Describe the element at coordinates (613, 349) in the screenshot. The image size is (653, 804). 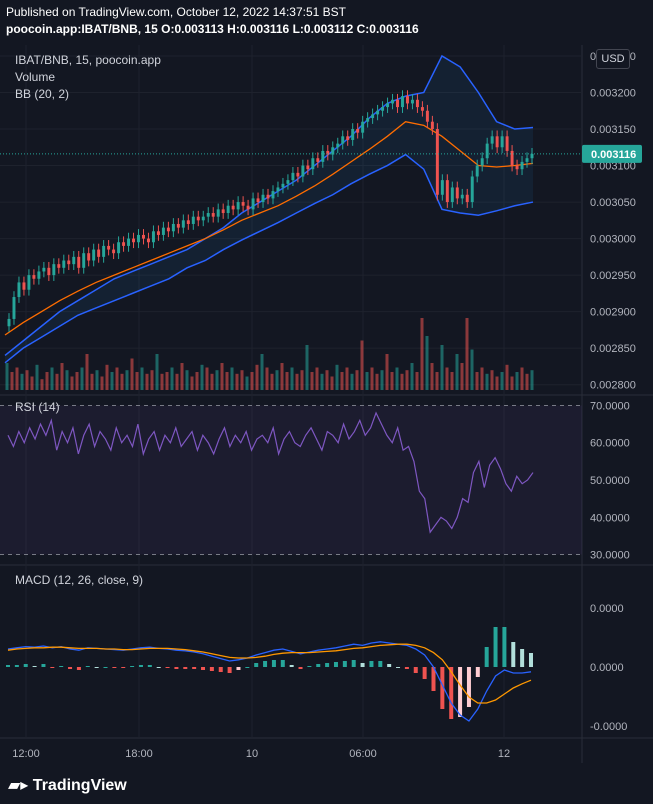
I see `price-tick-label: 0.002850` at that location.